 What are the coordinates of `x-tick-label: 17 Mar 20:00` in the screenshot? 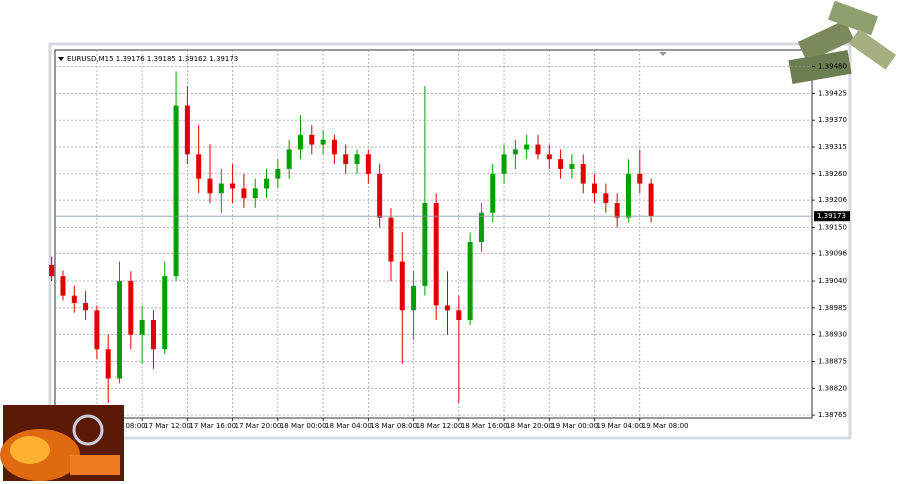 It's located at (258, 426).